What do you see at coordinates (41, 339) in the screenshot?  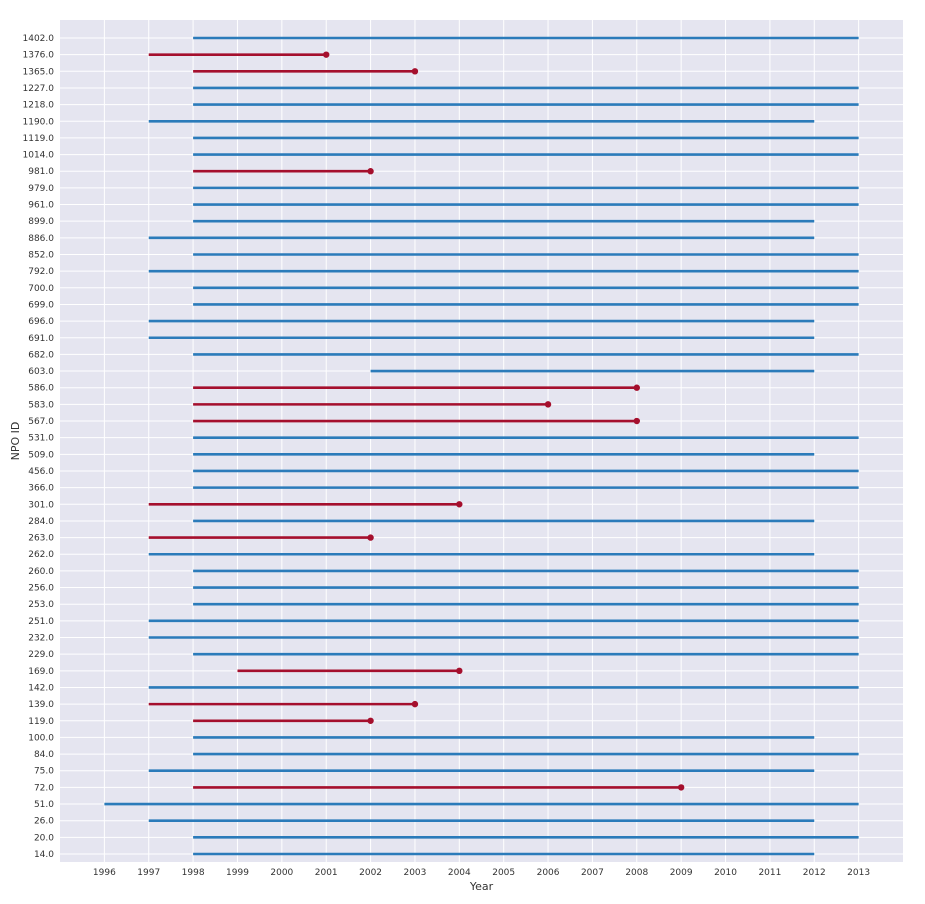 I see `y-tick-label: 691.0` at bounding box center [41, 339].